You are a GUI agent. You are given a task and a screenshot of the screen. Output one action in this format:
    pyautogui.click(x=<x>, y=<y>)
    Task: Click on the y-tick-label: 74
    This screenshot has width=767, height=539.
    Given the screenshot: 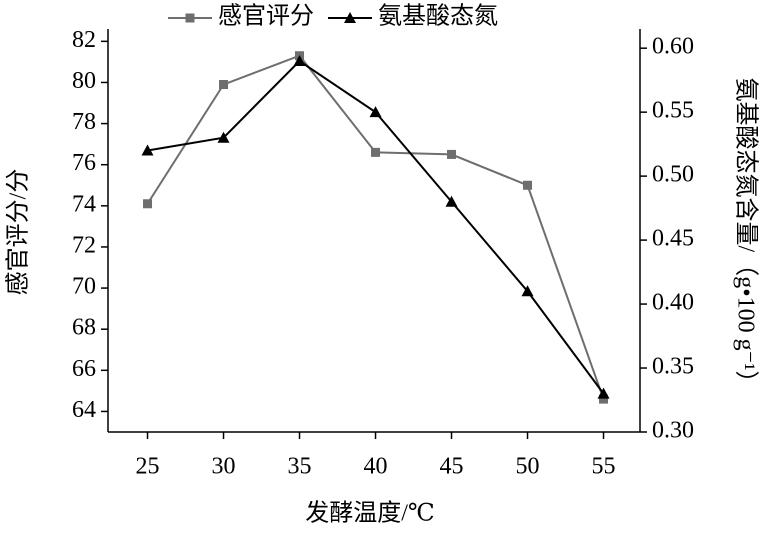 What is the action you would take?
    pyautogui.click(x=84, y=204)
    